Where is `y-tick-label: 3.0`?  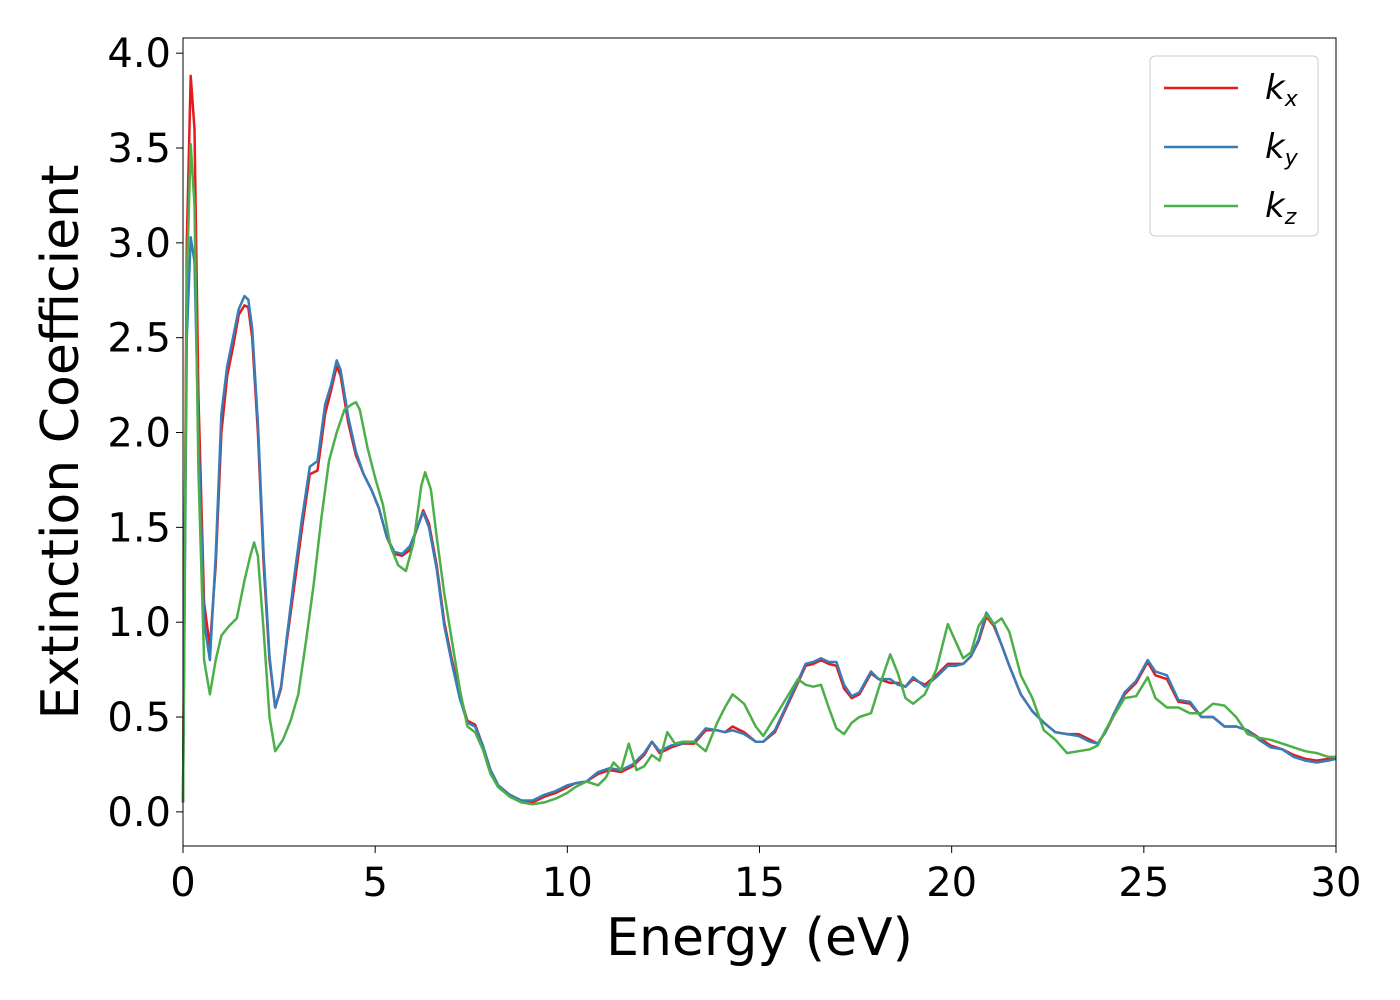 y-tick-label: 3.0 is located at coordinates (139, 244).